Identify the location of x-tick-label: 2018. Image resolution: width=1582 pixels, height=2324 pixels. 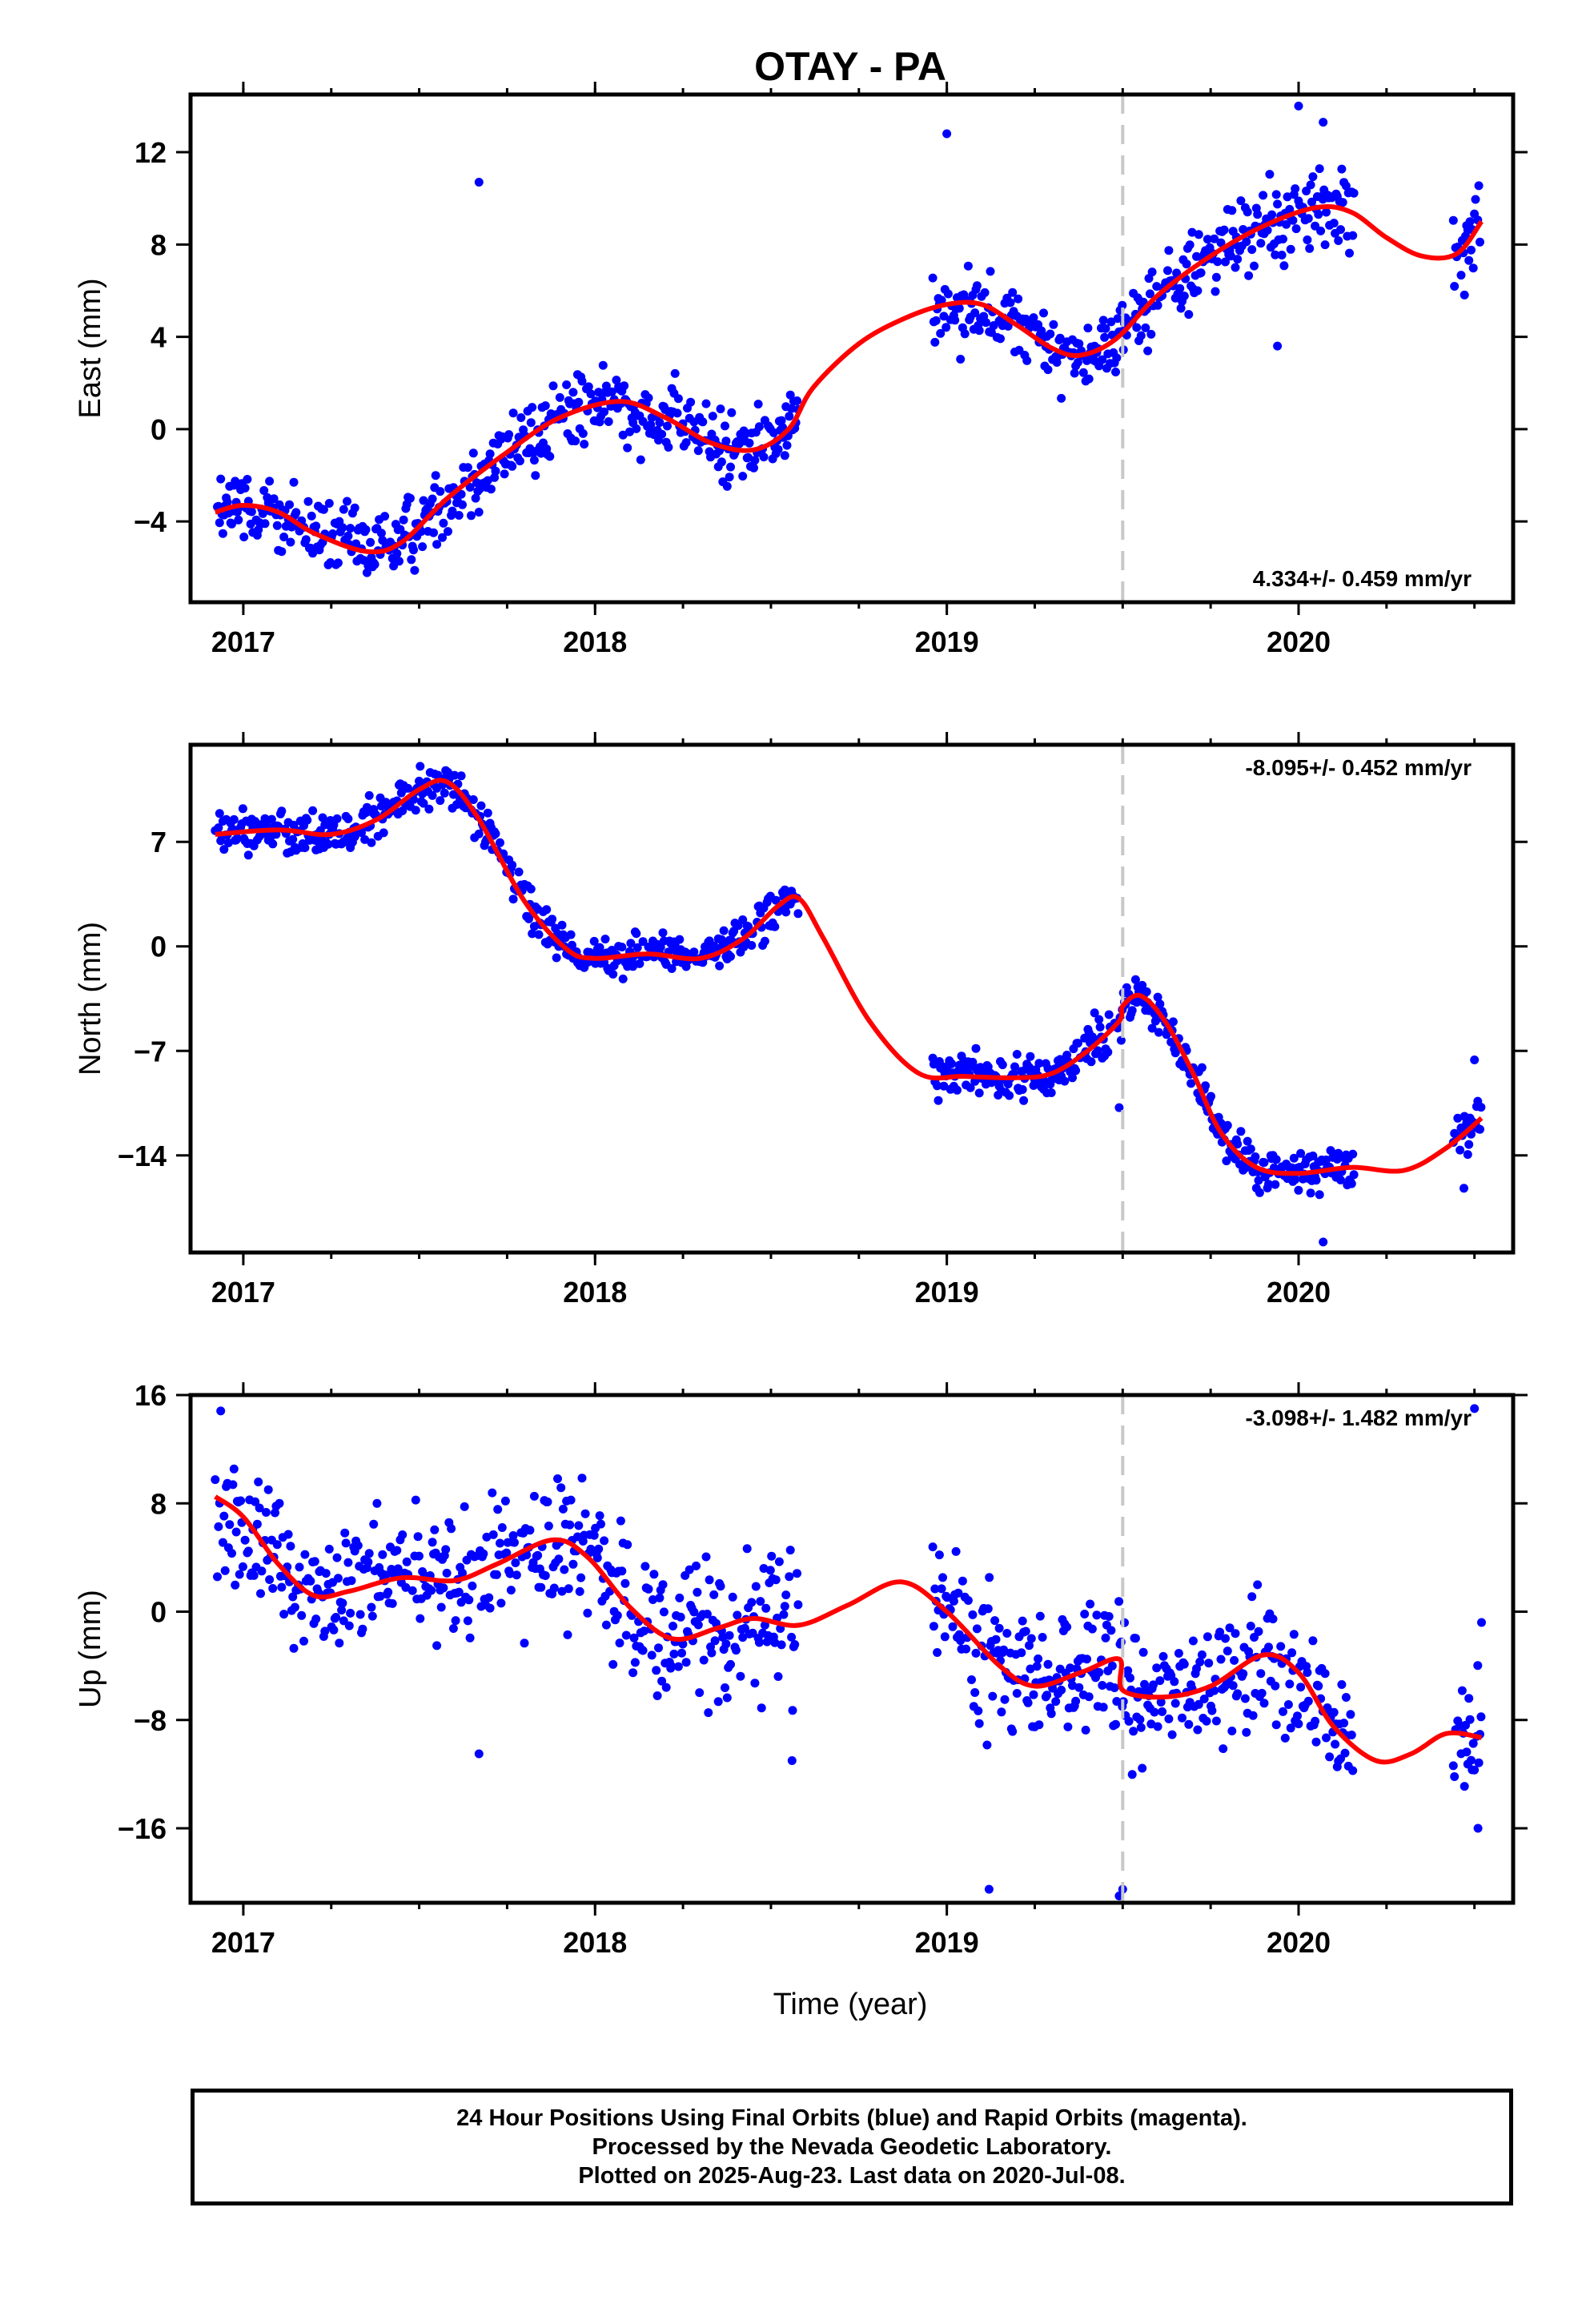
(595, 1292).